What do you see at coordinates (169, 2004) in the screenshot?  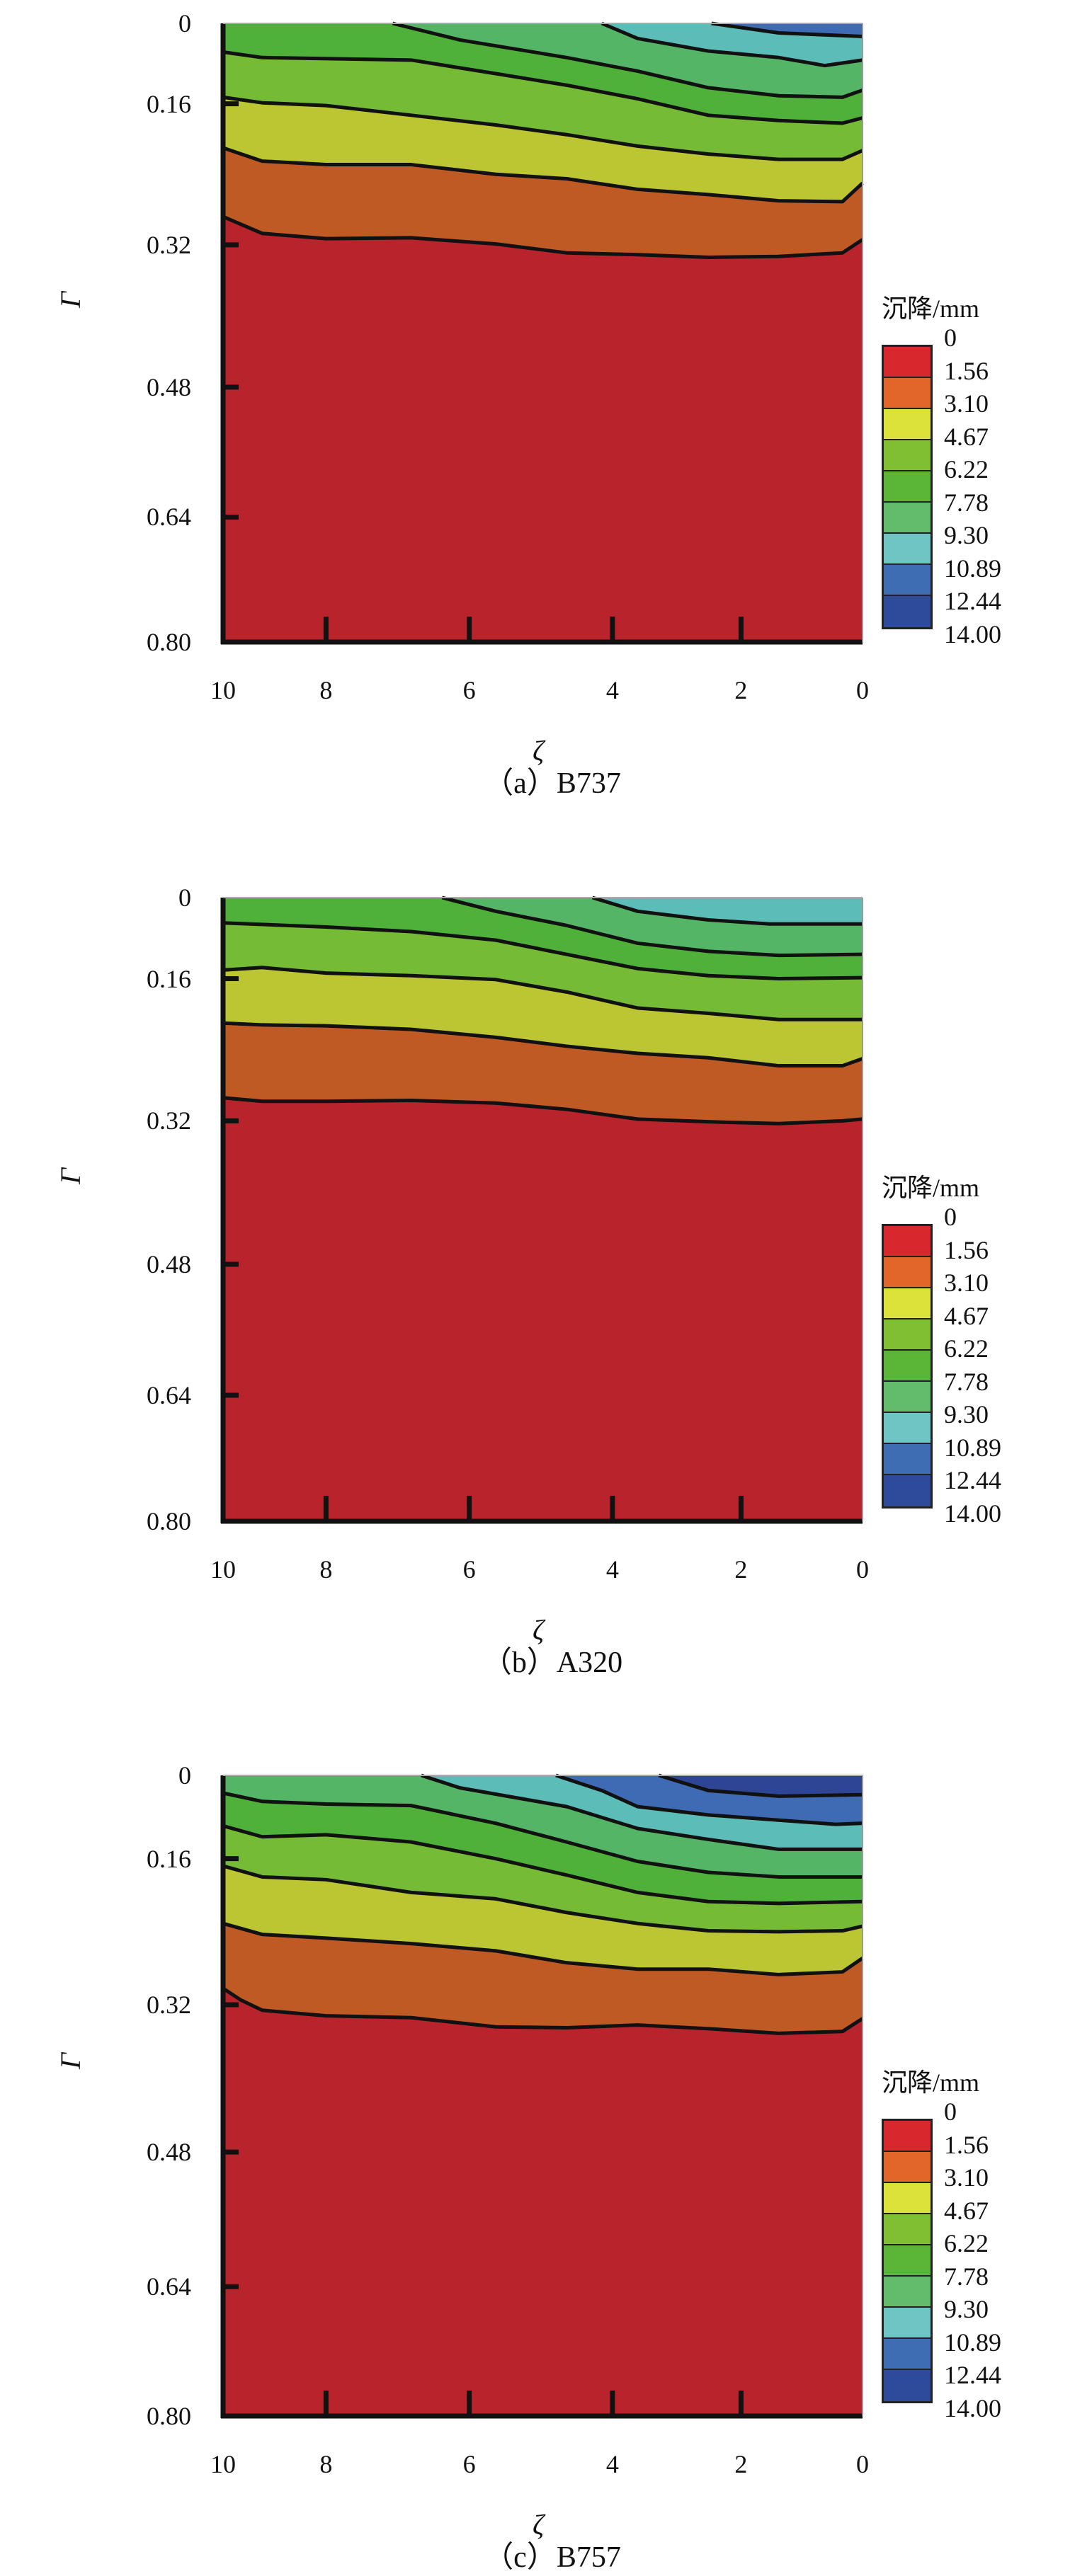 I see `y-tick-label: 0.32` at bounding box center [169, 2004].